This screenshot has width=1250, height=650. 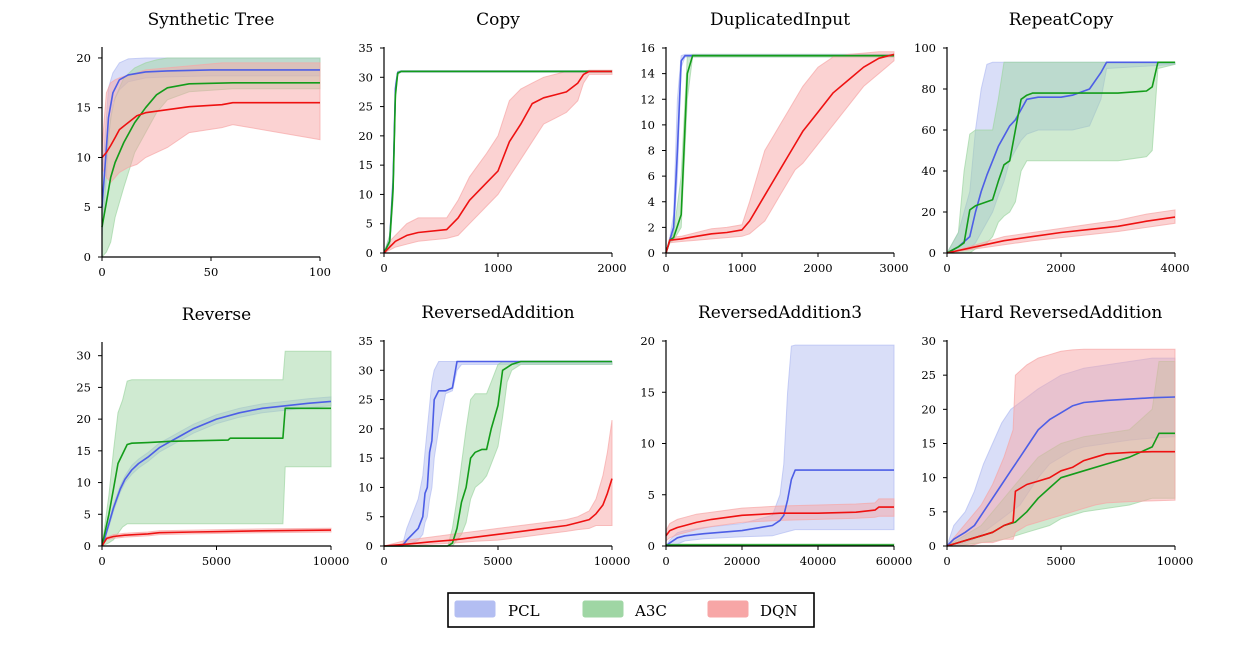 I want to click on legend-swatch-pcl, so click(x=475, y=609).